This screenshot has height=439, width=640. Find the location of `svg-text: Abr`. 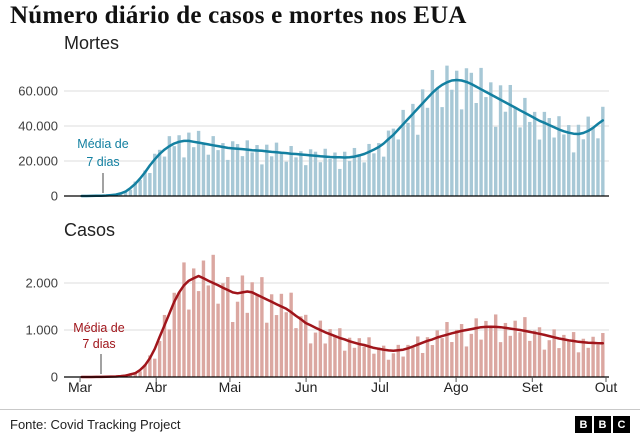

svg-text: Abr is located at coordinates (156, 387).